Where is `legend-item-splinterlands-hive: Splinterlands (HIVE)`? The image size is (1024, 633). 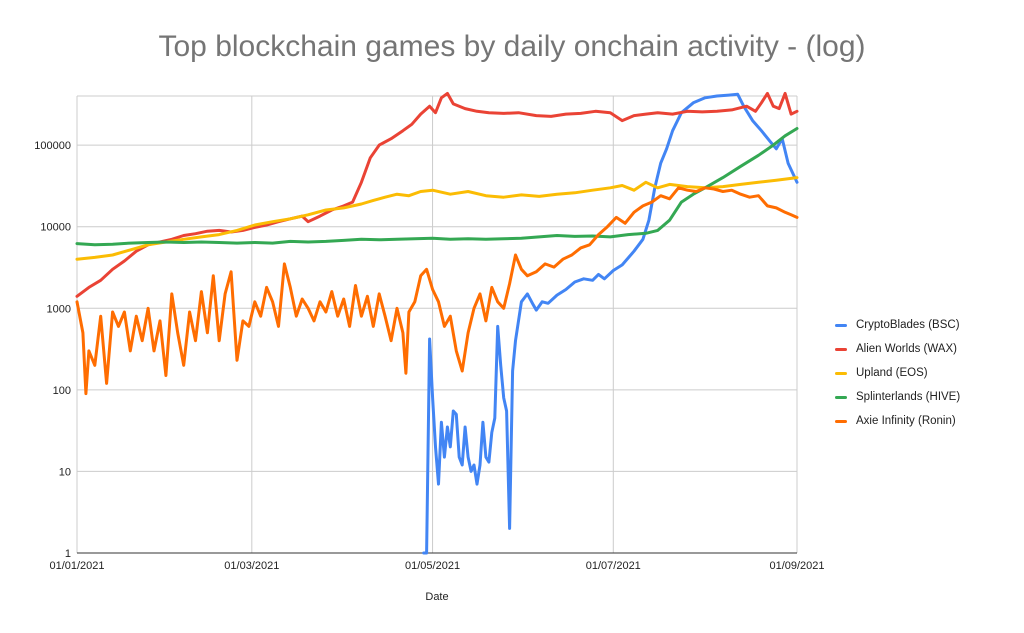
legend-item-splinterlands-hive: Splinterlands (HIVE) is located at coordinates (897, 397).